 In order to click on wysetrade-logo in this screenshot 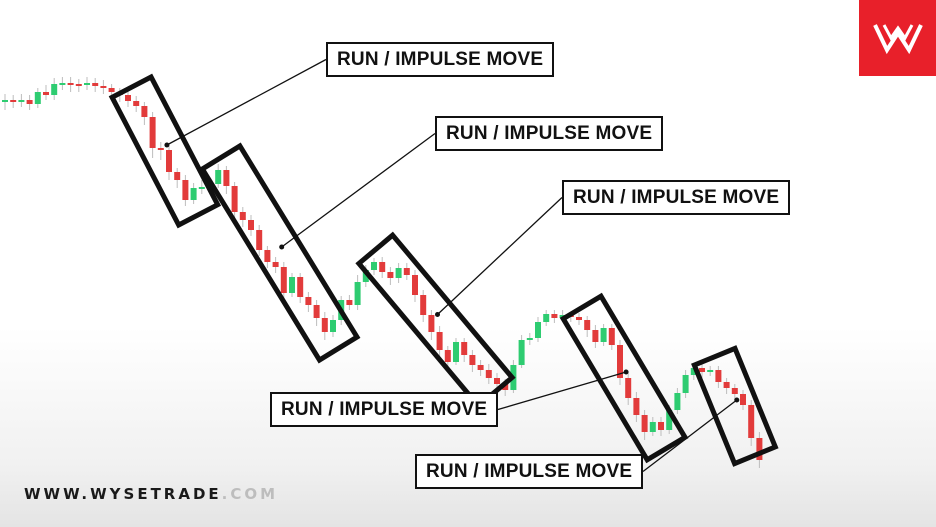, I will do `click(897, 38)`.